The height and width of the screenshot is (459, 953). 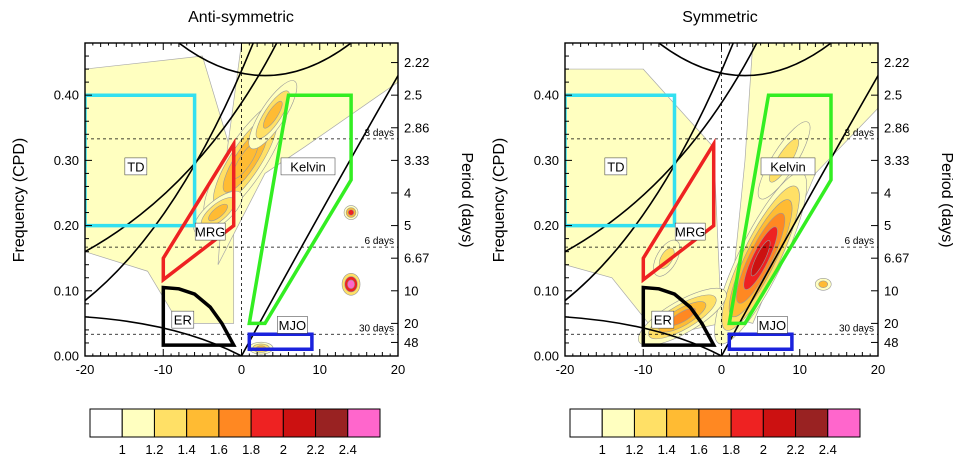 What do you see at coordinates (615, 166) in the screenshot?
I see `filter-box-label: TD` at bounding box center [615, 166].